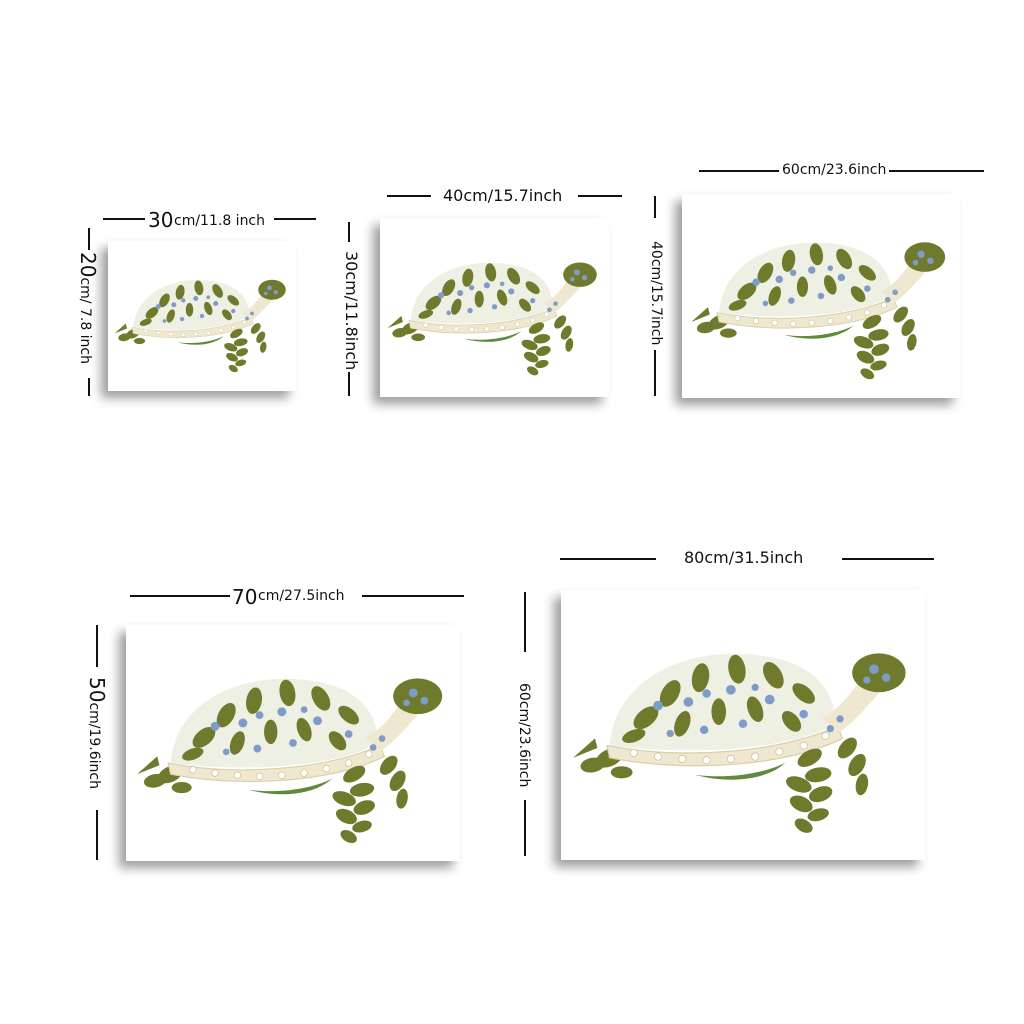 The height and width of the screenshot is (1024, 1024). What do you see at coordinates (245, 597) in the screenshot?
I see `width-label-main: 70` at bounding box center [245, 597].